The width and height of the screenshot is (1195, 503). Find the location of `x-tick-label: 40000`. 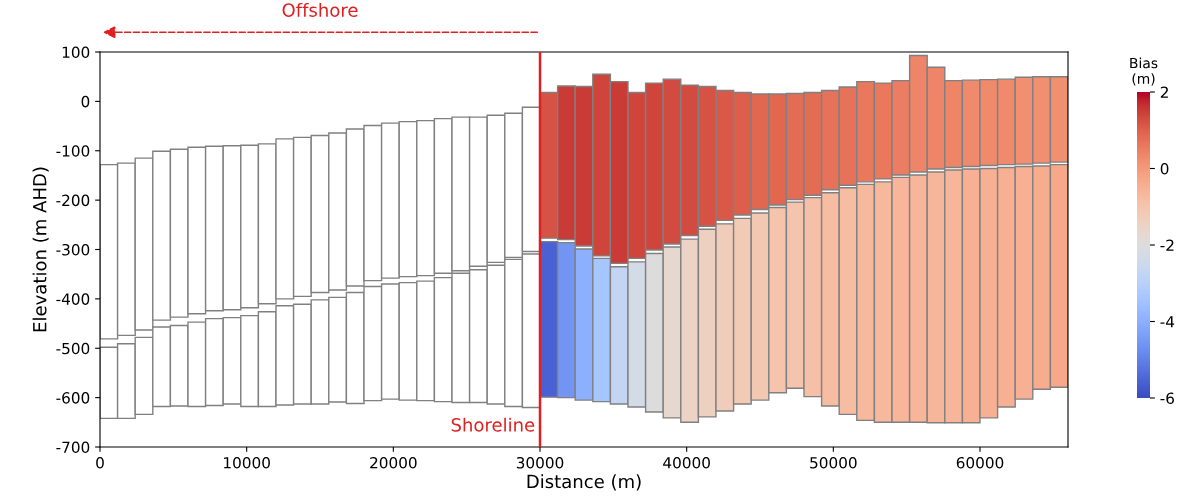

x-tick-label: 40000 is located at coordinates (686, 462).